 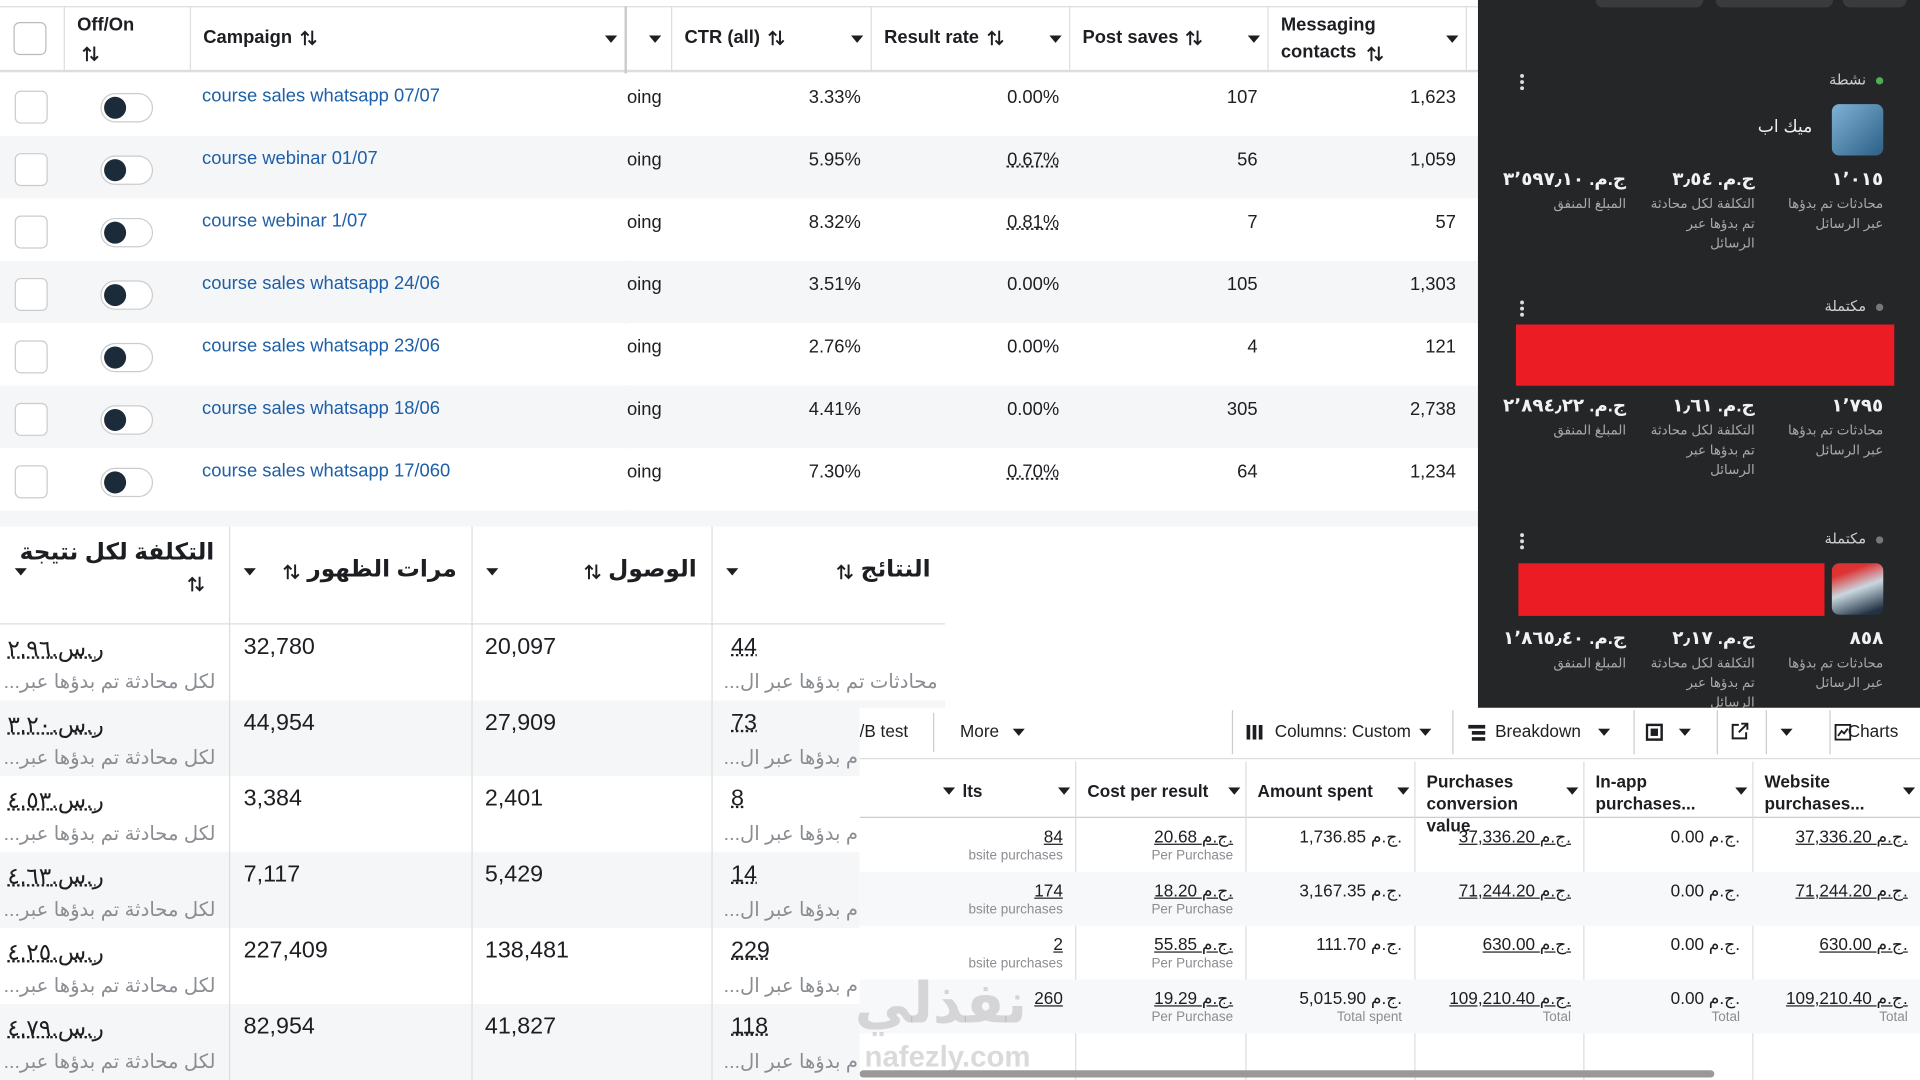 I want to click on post-saves: 107, so click(x=1242, y=97).